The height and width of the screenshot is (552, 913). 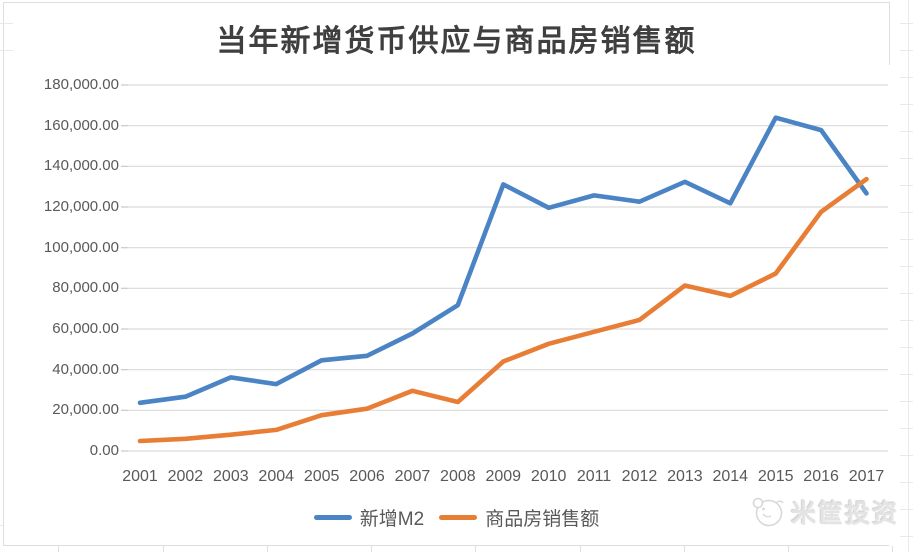 What do you see at coordinates (185, 476) in the screenshot?
I see `x-tick-label: 2002` at bounding box center [185, 476].